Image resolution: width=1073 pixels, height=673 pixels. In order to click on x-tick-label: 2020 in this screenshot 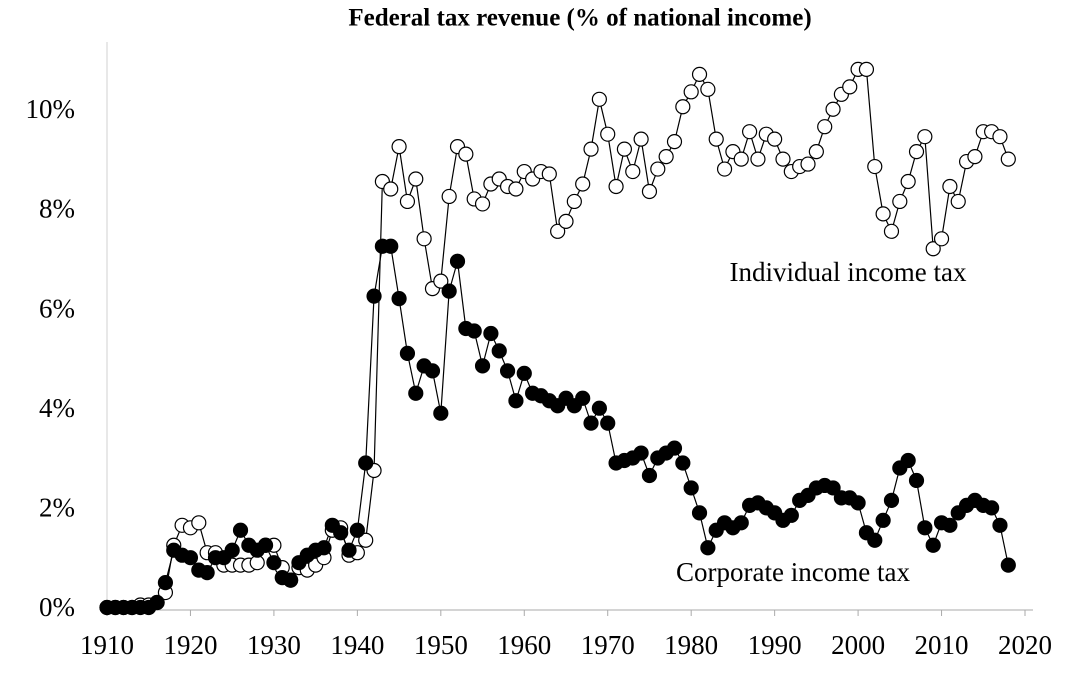, I will do `click(1025, 645)`.